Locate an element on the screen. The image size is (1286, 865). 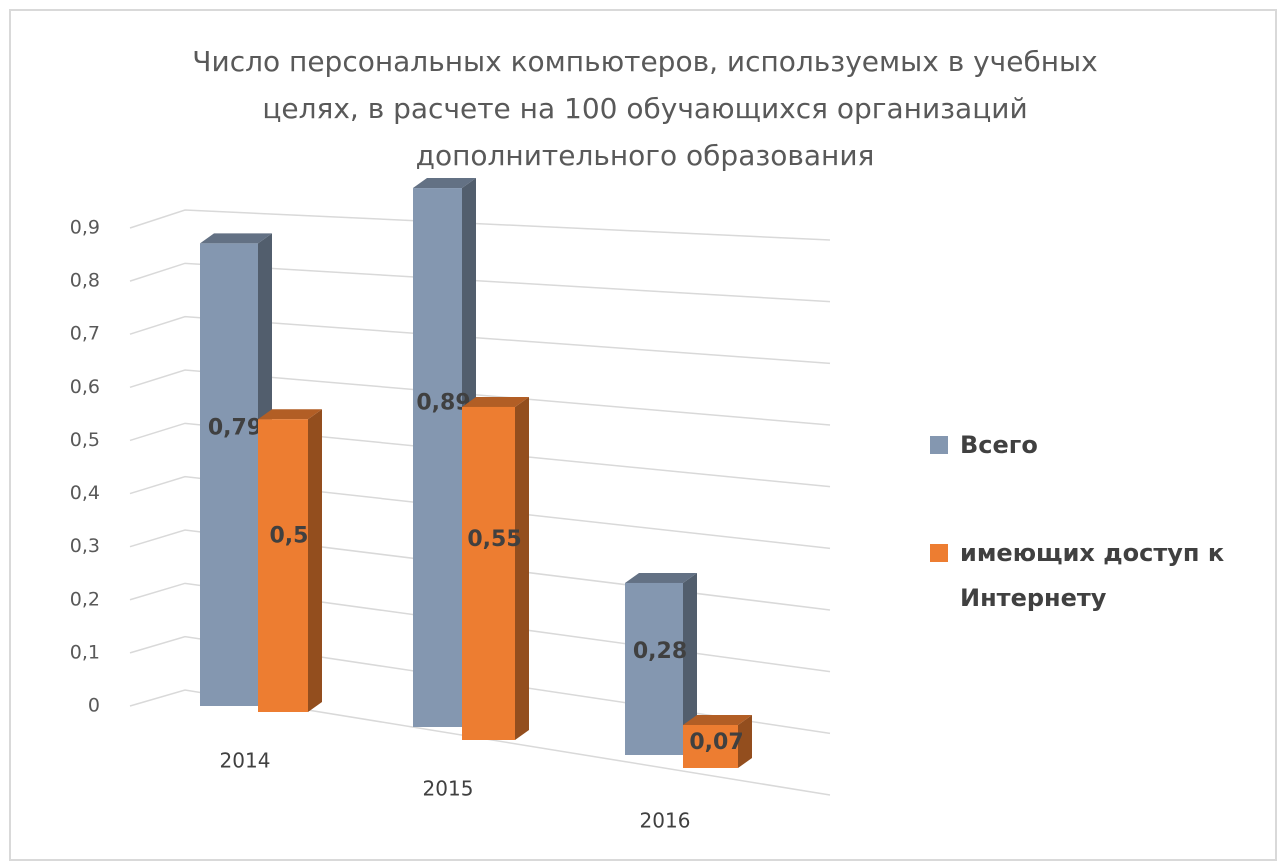
y-tick-label: 0,7 is located at coordinates (85, 334).